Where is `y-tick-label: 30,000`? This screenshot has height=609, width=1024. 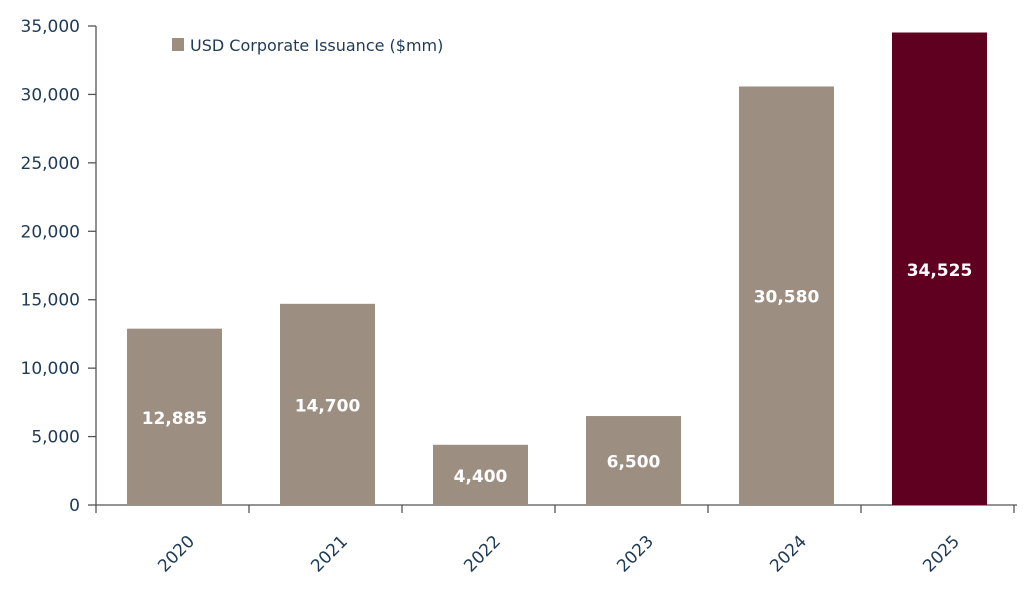 y-tick-label: 30,000 is located at coordinates (50, 95).